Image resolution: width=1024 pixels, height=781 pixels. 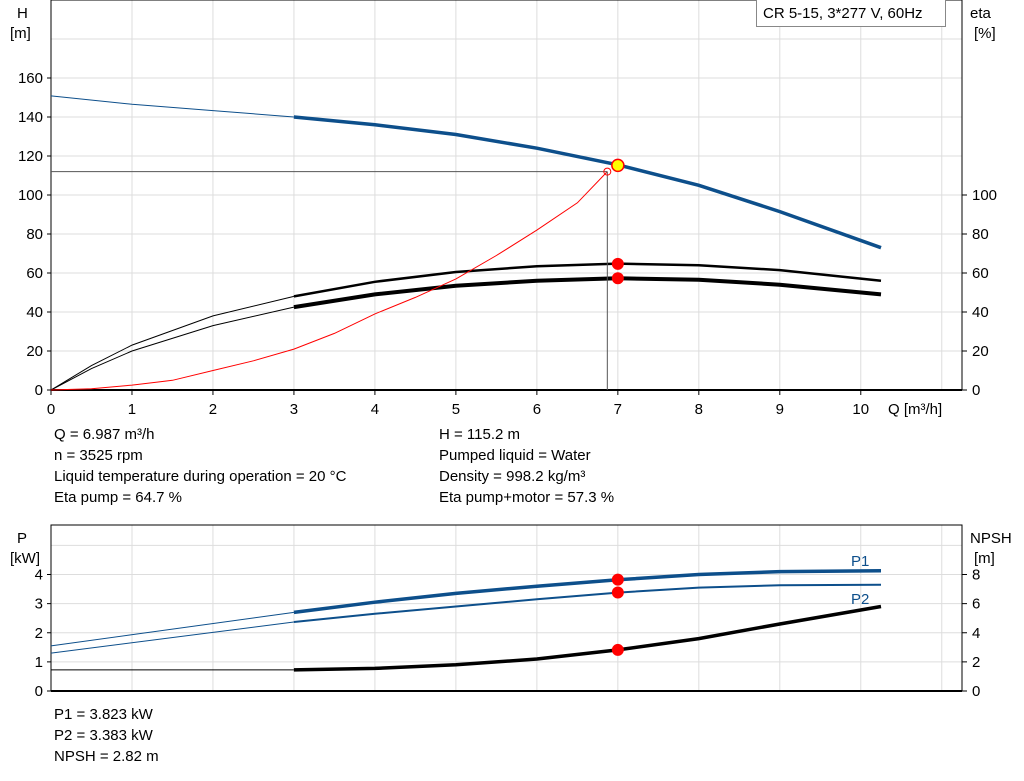 What do you see at coordinates (22, 538) in the screenshot?
I see `y-axis-label-left: P` at bounding box center [22, 538].